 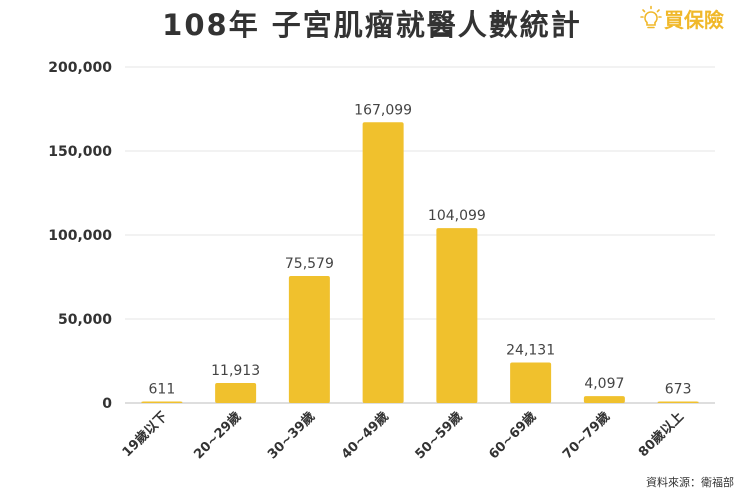 I want to click on x-tick-label: 30~39歲, so click(x=291, y=436).